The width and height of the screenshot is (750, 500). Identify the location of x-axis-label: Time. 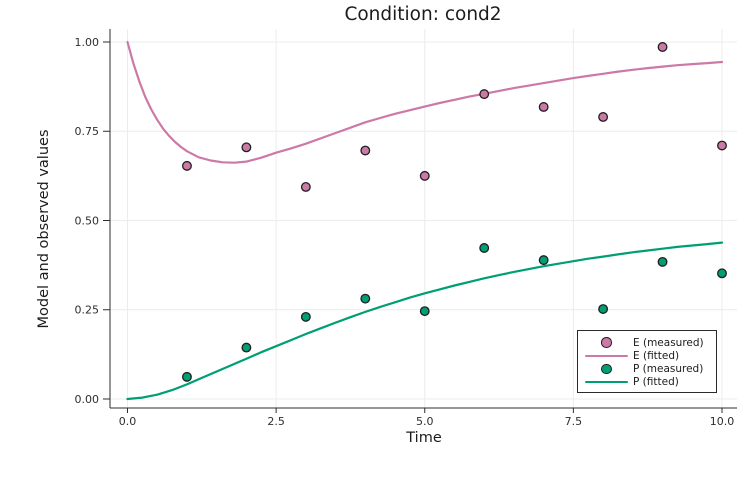
(424, 438).